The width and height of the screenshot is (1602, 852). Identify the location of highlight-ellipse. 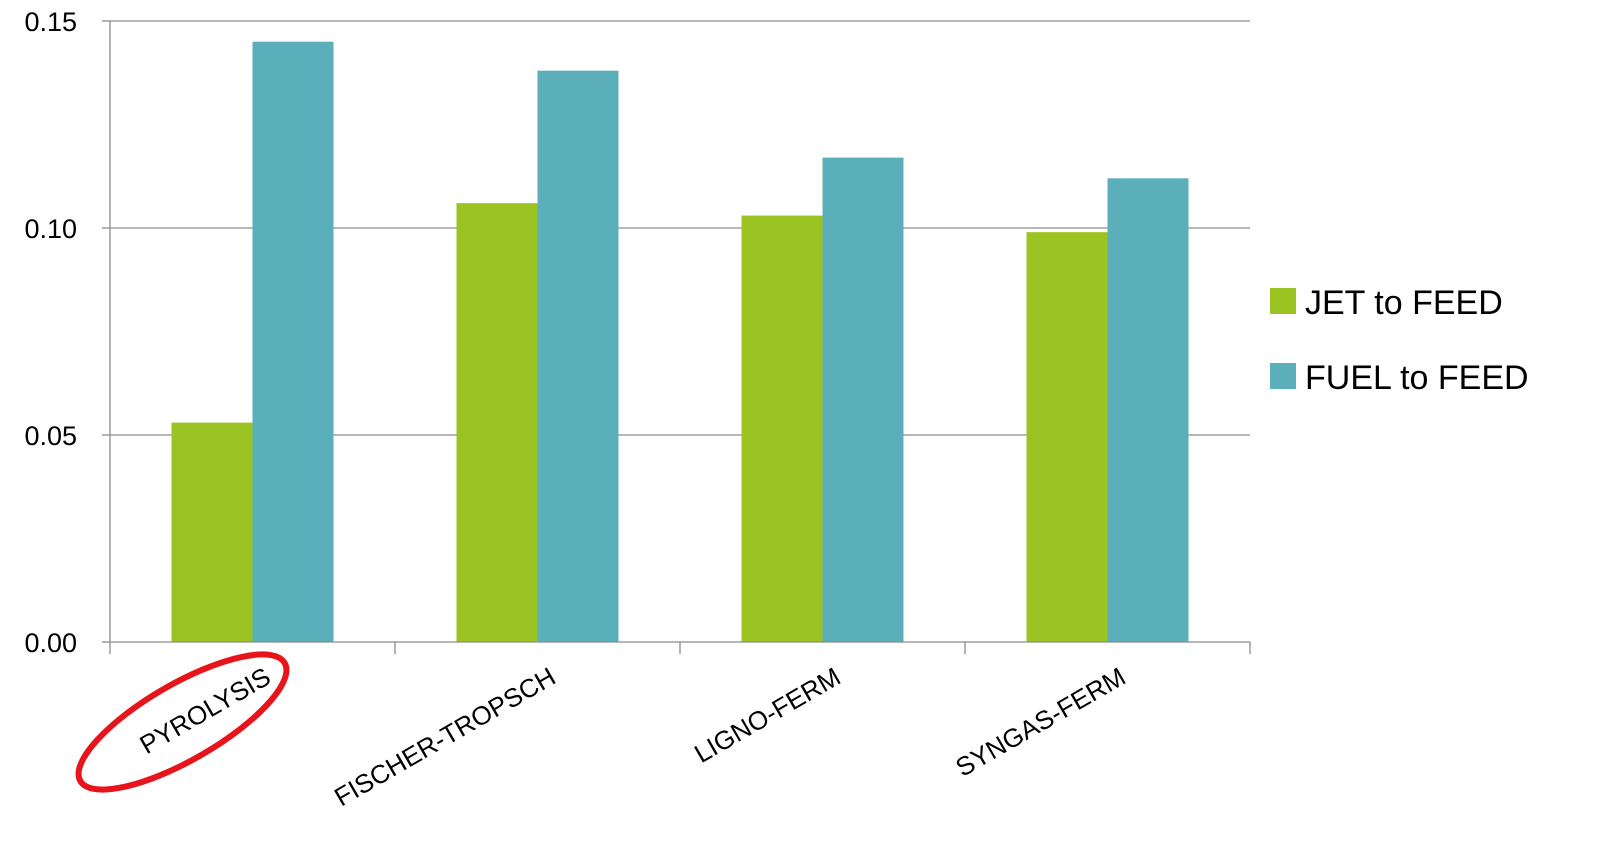
(182, 722).